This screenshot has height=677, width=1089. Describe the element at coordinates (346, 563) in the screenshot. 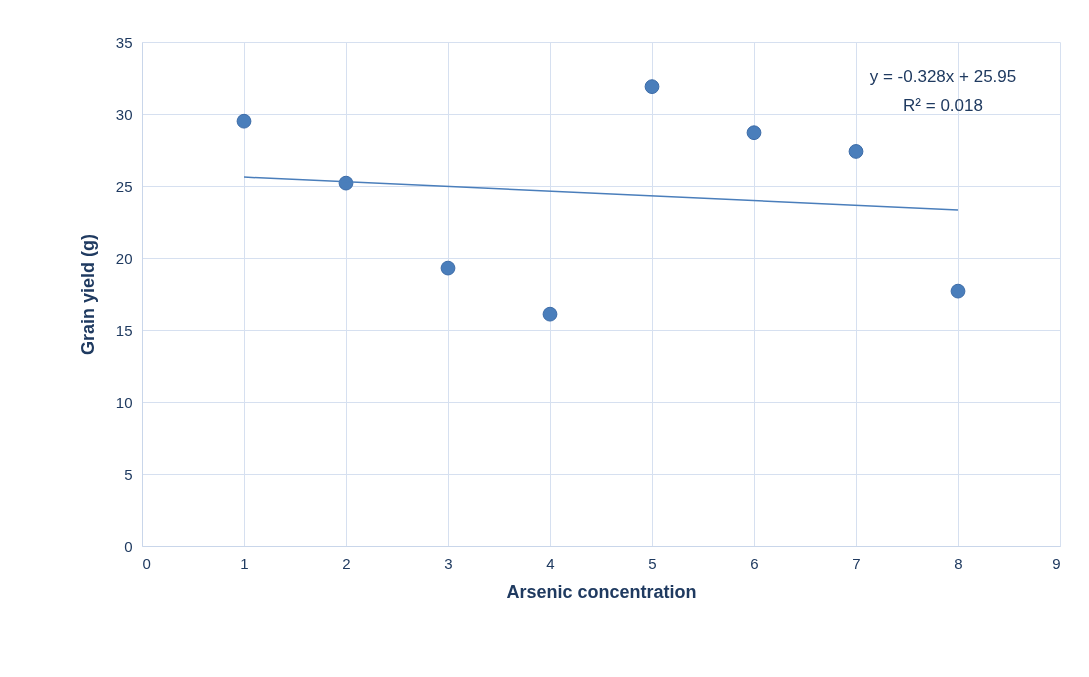

I see `x-tick-label: 2` at that location.